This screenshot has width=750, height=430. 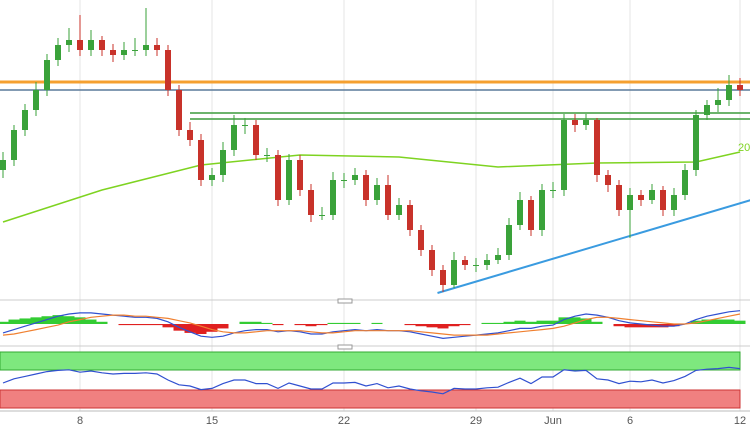 I want to click on sma-label: 20, so click(x=744, y=148).